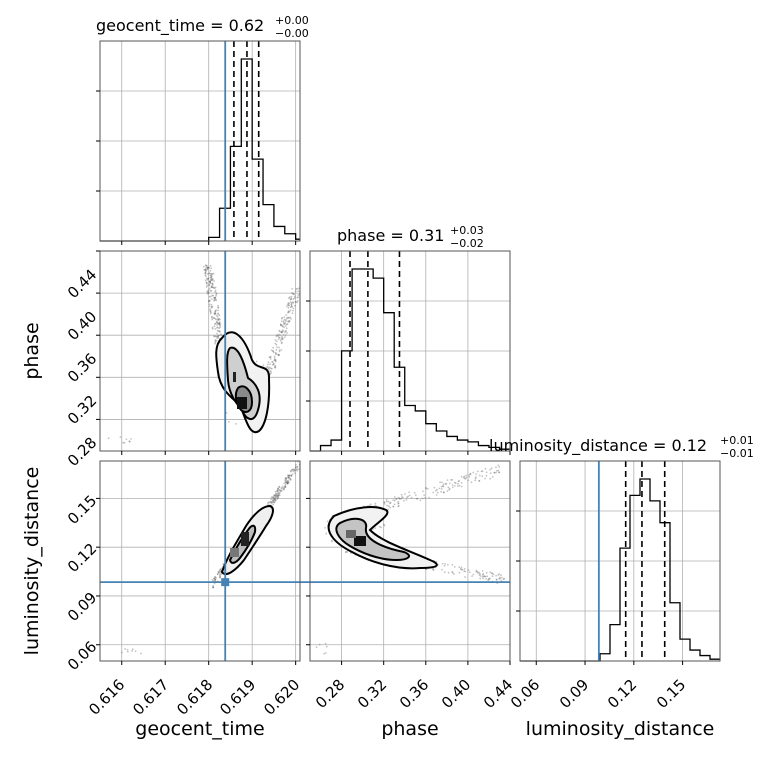  What do you see at coordinates (645, 561) in the screenshot?
I see `quantile-lines` at bounding box center [645, 561].